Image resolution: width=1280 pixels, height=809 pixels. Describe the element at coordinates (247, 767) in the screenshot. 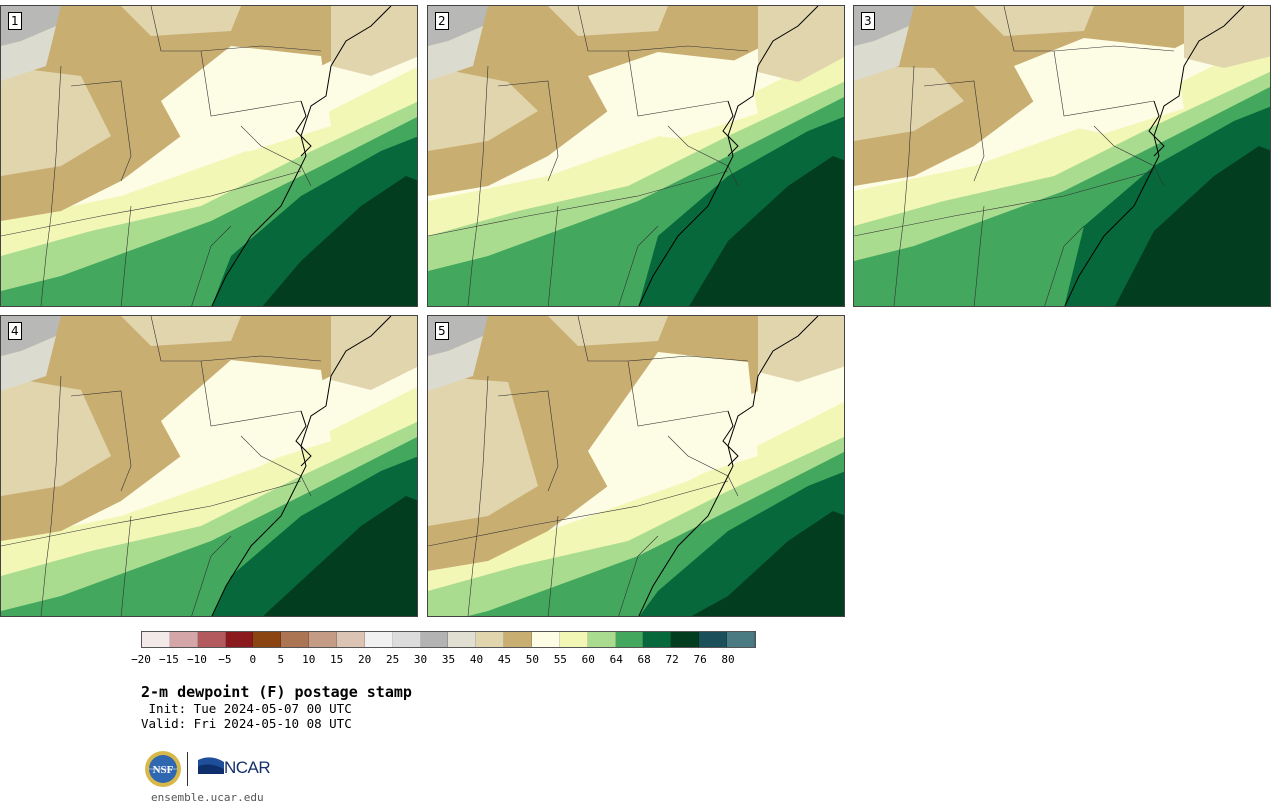

I see `ncar-wordmark: NCAR` at that location.